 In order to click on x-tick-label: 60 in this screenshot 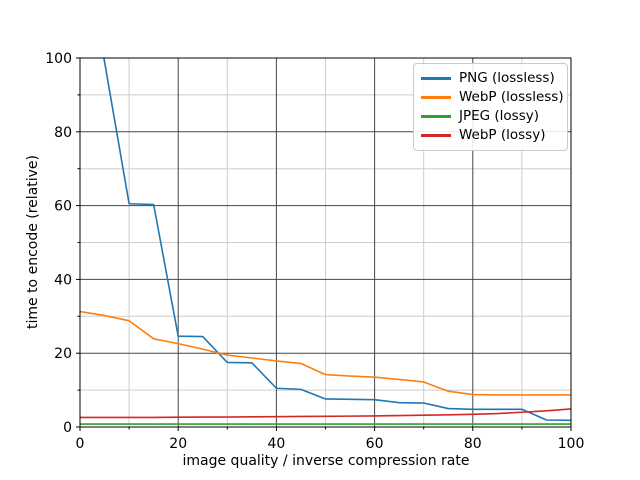, I will do `click(375, 444)`.